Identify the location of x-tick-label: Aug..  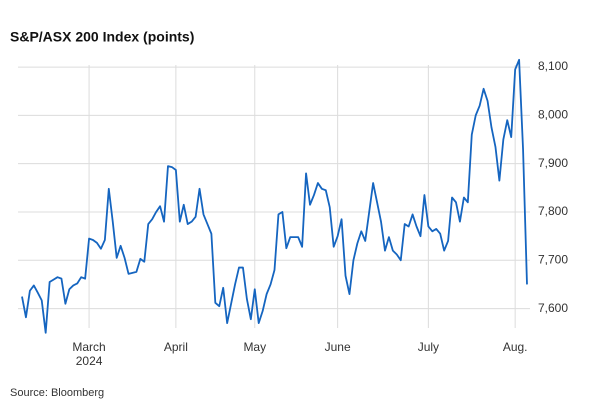
(515, 347).